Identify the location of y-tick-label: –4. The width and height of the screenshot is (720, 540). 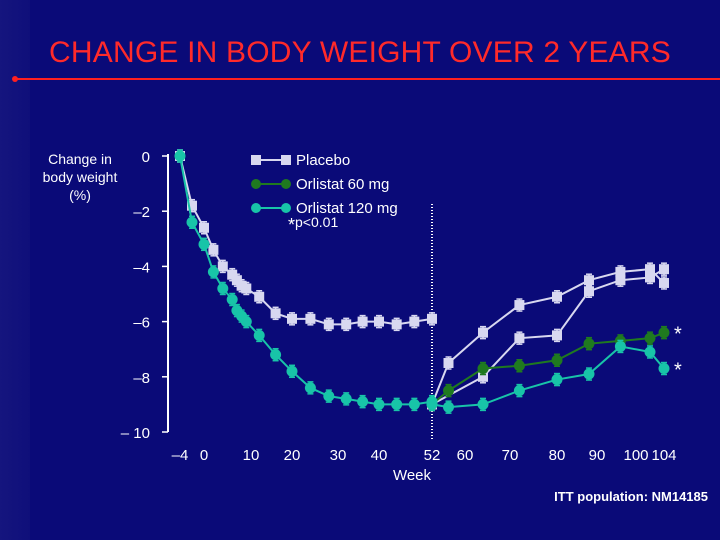
(141, 267).